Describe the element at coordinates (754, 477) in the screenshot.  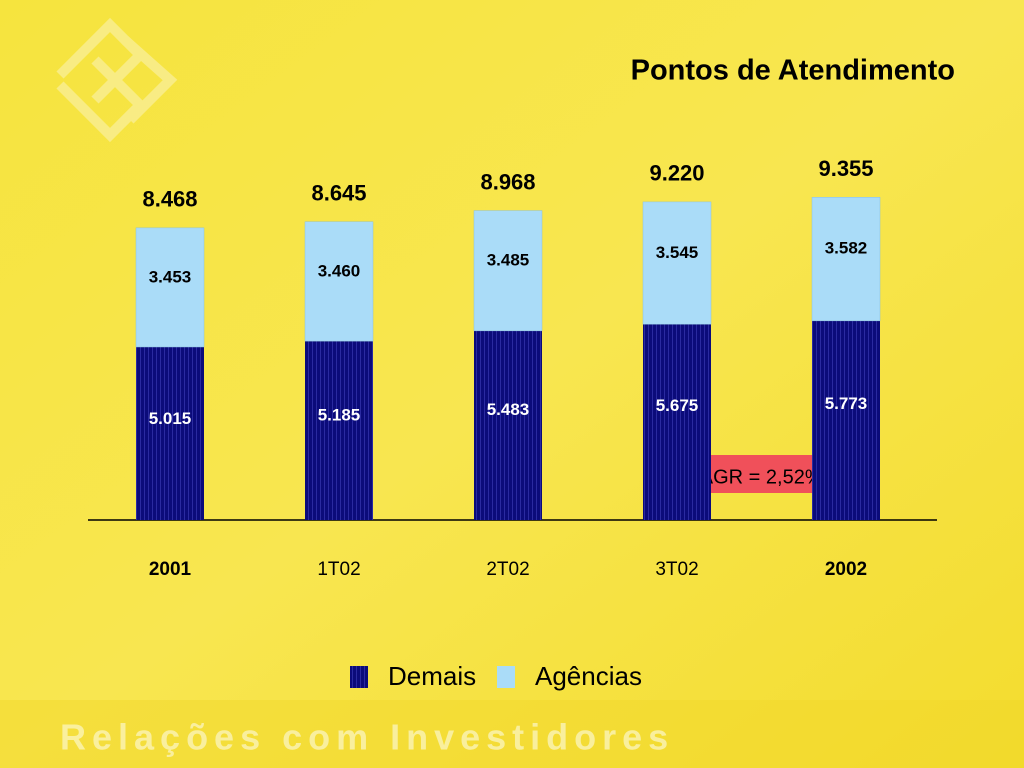
I see `annotation: CAGR = 2,52%` at that location.